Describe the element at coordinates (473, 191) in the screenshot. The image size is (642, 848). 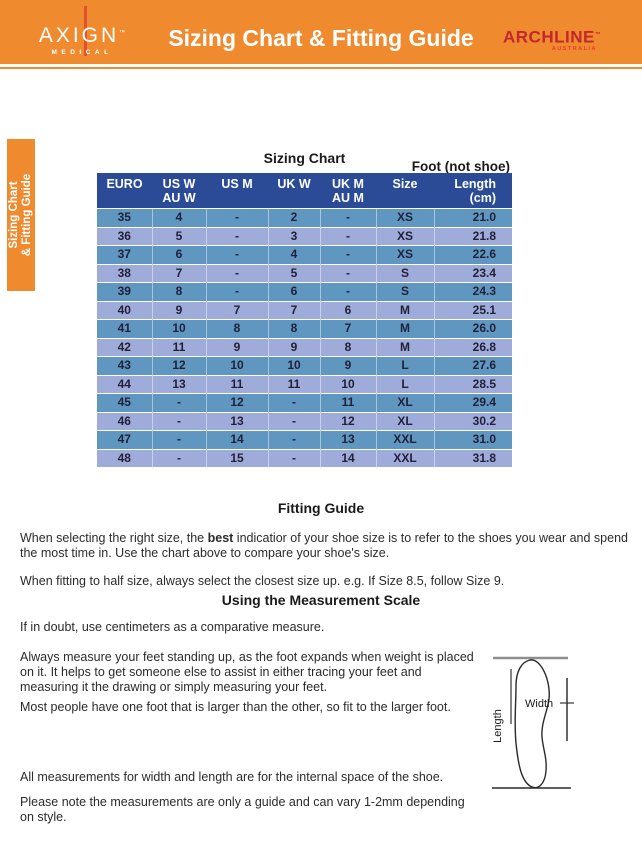
I see `col-length-cm: Length (cm)` at that location.